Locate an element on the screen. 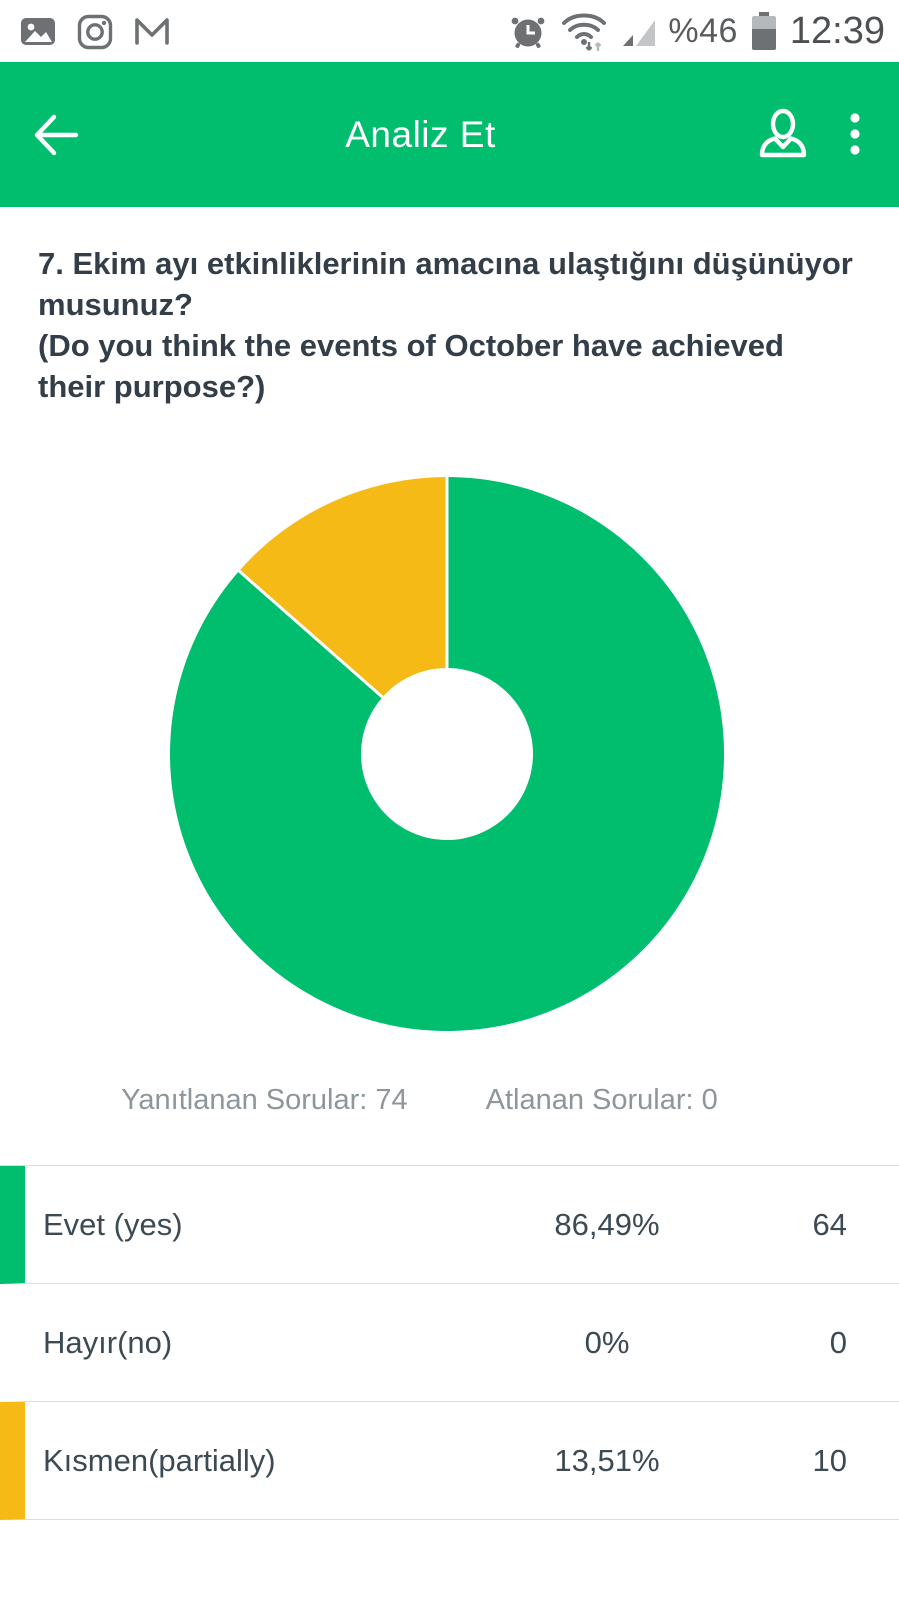 The image size is (899, 1599). answer-label: Hayır(no) is located at coordinates (108, 1342).